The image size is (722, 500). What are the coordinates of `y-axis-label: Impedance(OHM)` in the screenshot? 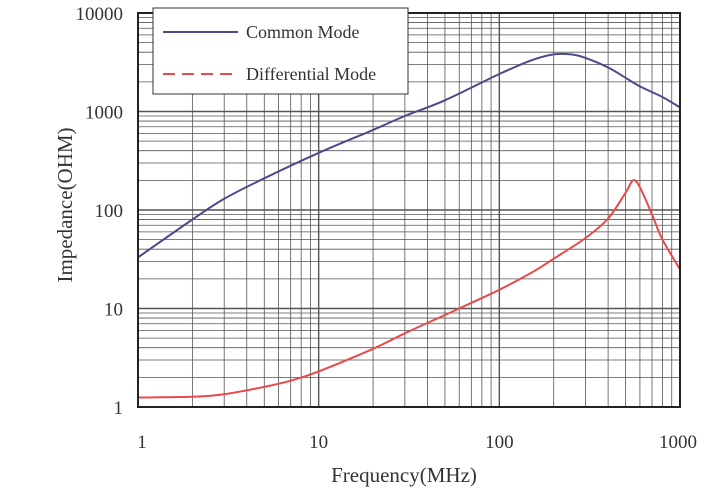 It's located at (65, 204).